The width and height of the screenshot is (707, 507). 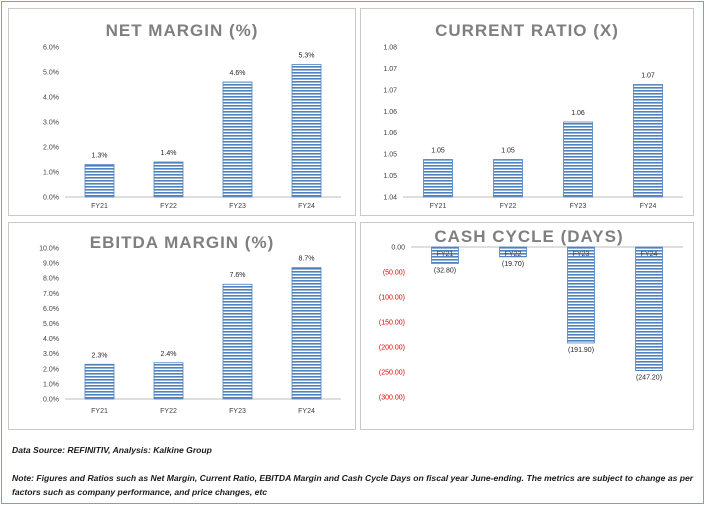 What do you see at coordinates (238, 73) in the screenshot?
I see `value-label: 4.6%` at bounding box center [238, 73].